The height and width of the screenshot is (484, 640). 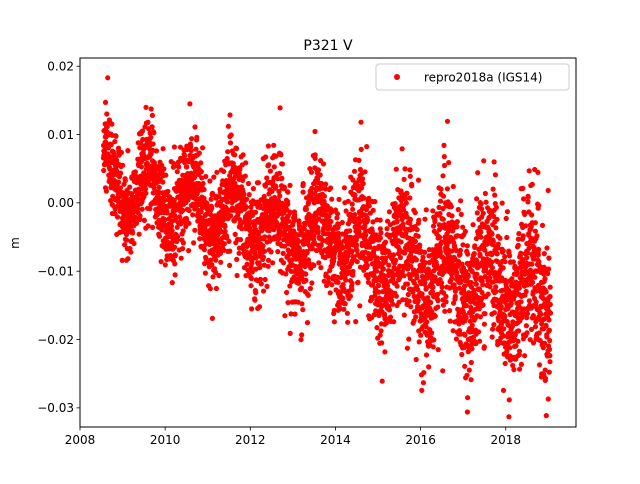 I want to click on y-tick-label: −0.02, so click(x=55, y=340).